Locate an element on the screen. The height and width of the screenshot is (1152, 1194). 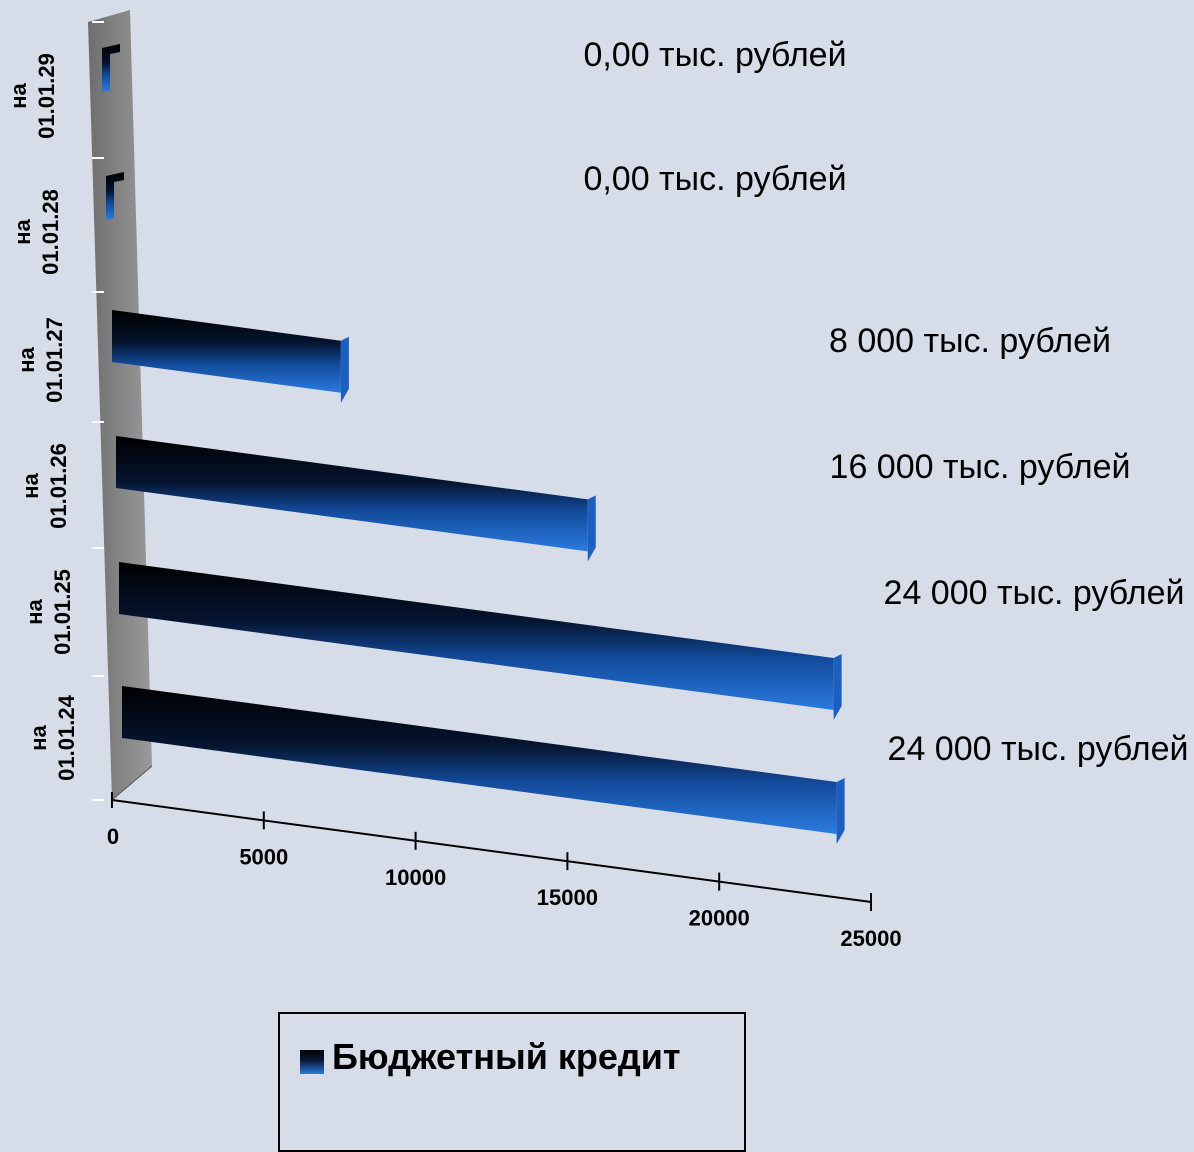
x-axis-line is located at coordinates (491, 851).